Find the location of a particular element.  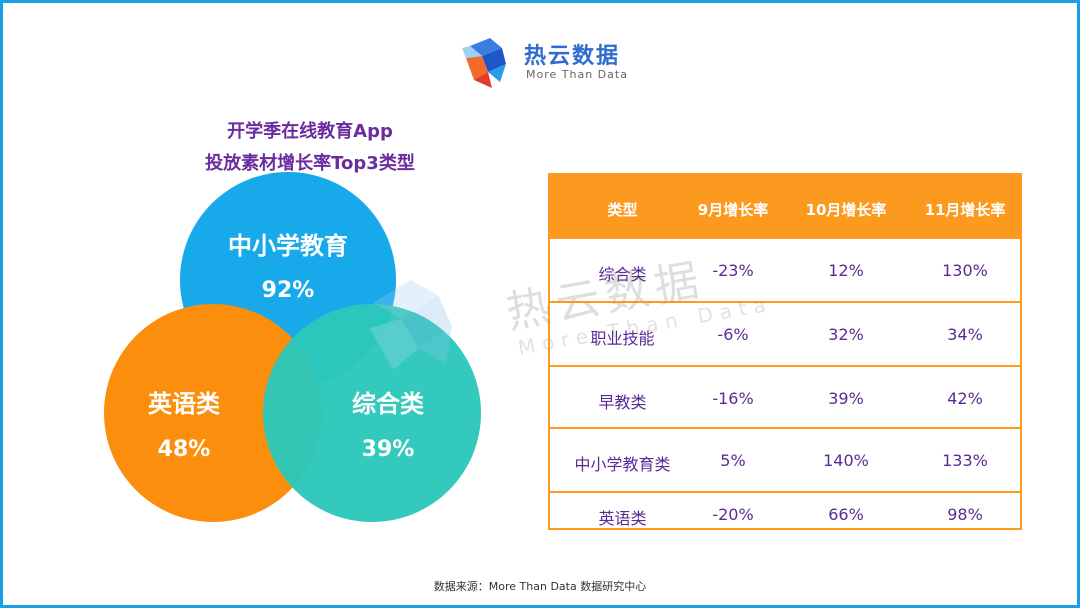

table-cell: 130% is located at coordinates (965, 270).